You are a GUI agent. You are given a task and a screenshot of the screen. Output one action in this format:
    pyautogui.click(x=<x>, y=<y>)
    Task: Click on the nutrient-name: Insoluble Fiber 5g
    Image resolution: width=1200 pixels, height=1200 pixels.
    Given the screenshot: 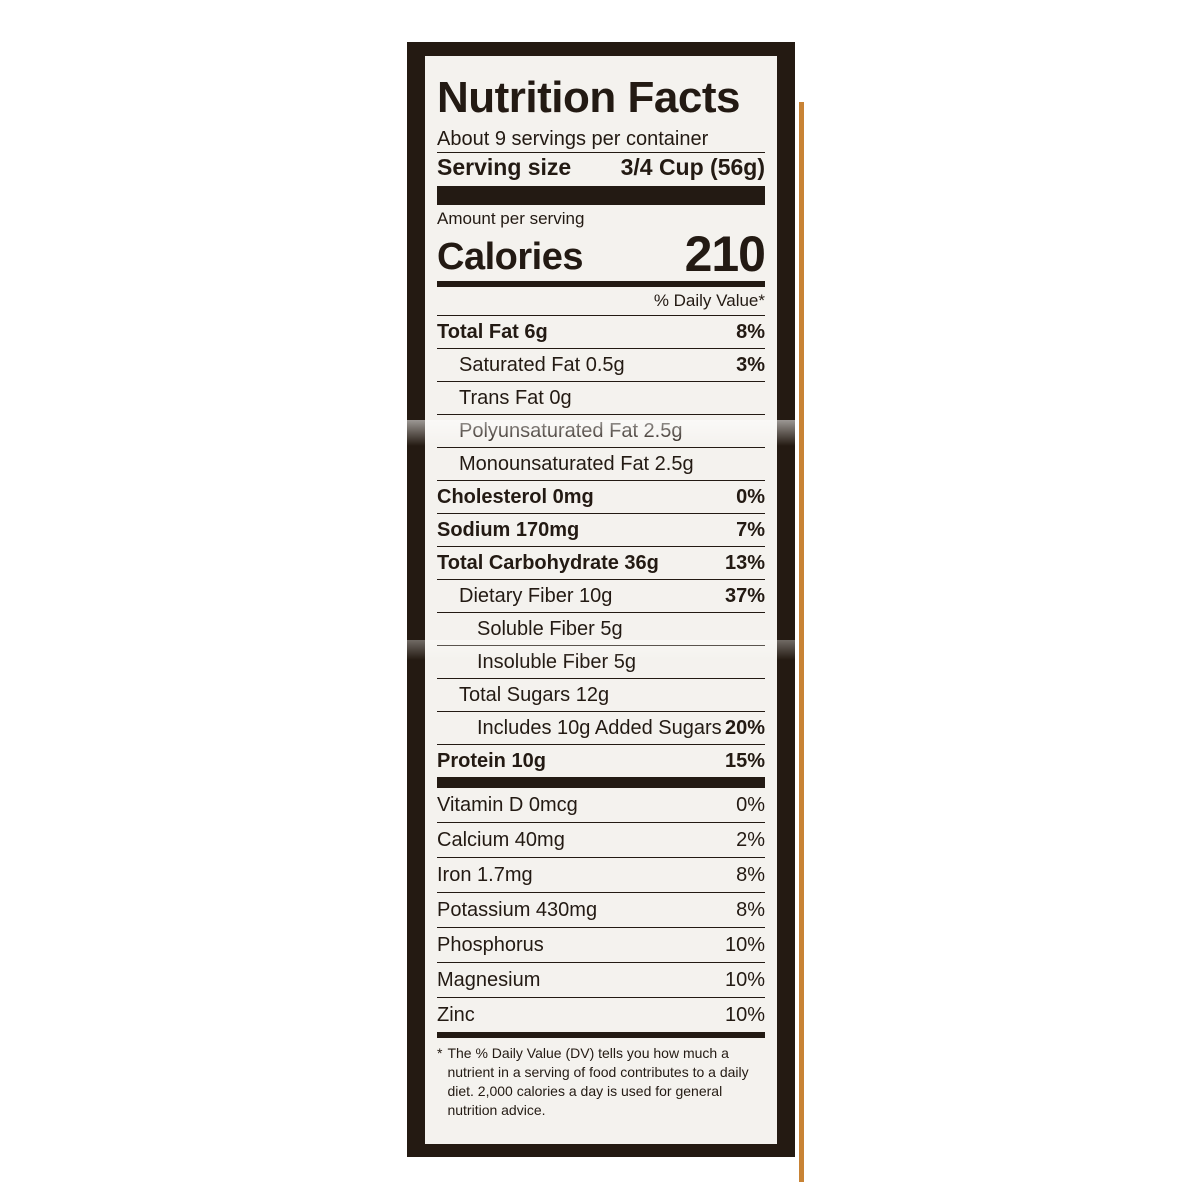 What is the action you would take?
    pyautogui.click(x=556, y=662)
    